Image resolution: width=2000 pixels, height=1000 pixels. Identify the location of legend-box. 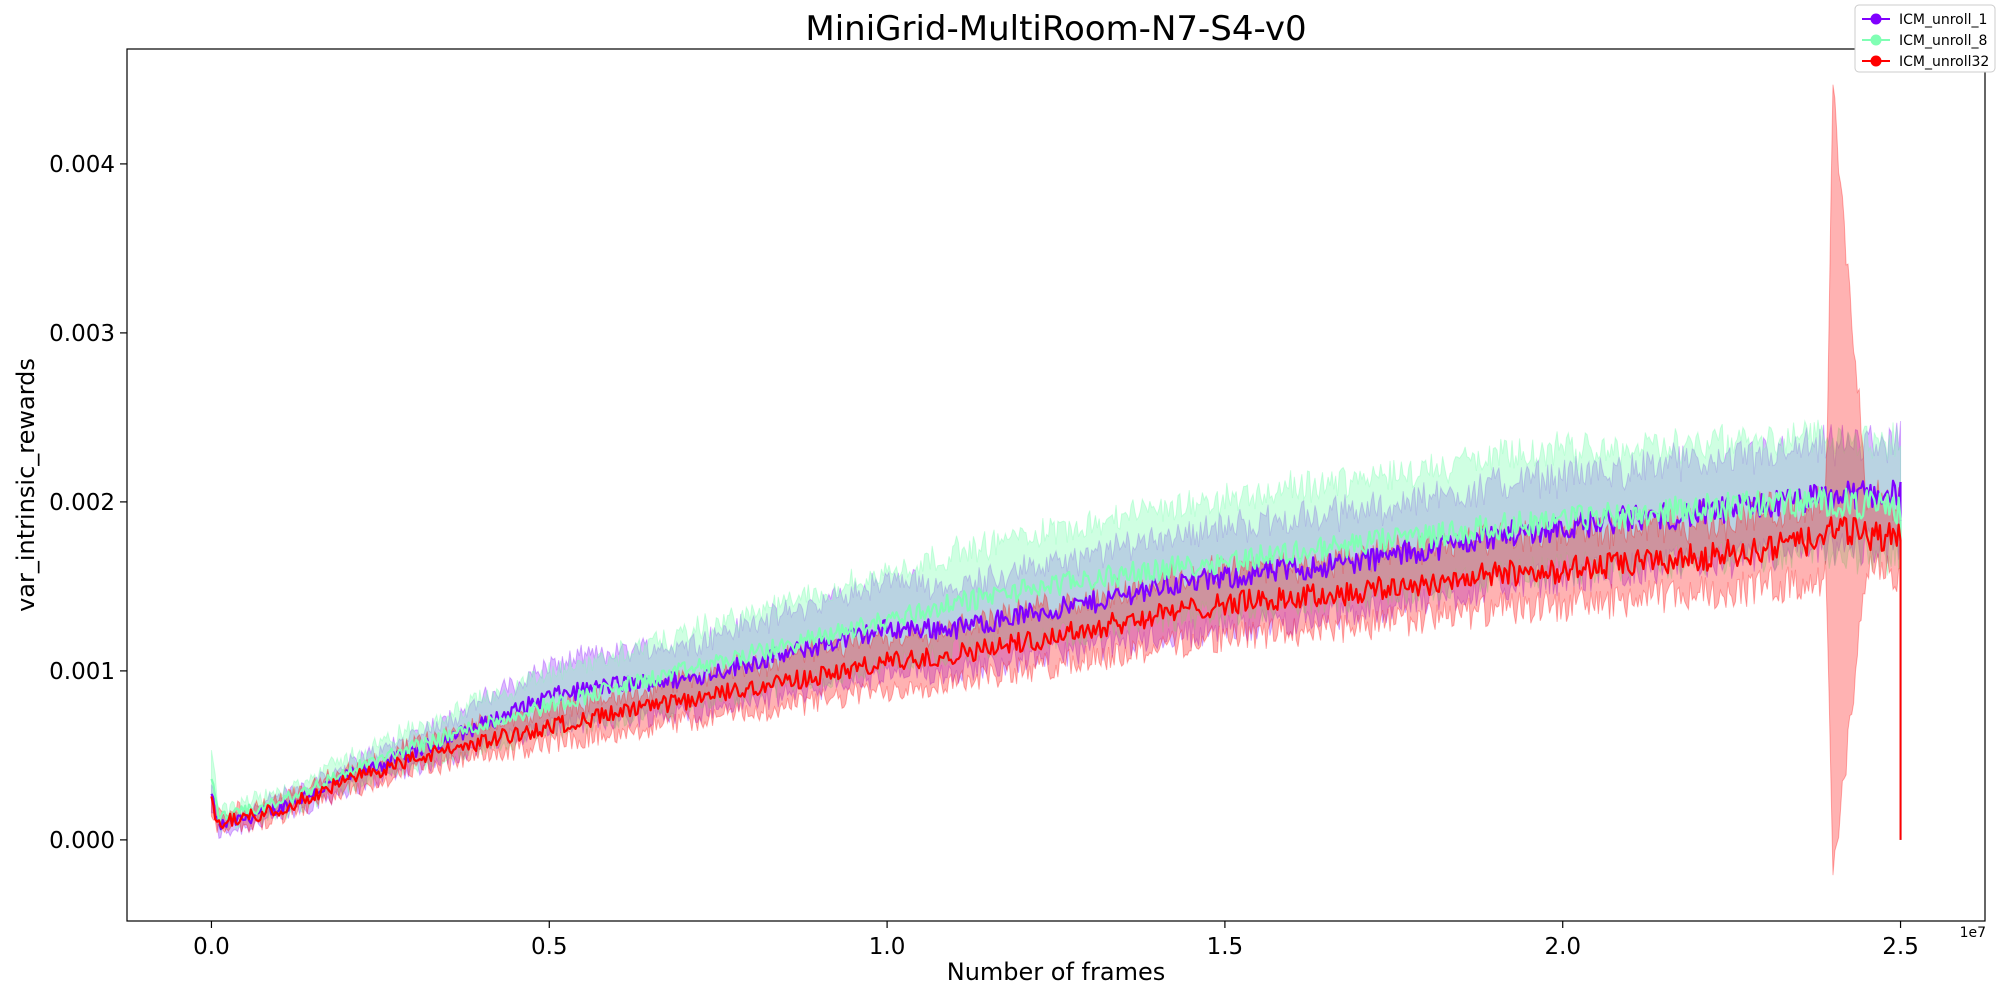
(1925, 38).